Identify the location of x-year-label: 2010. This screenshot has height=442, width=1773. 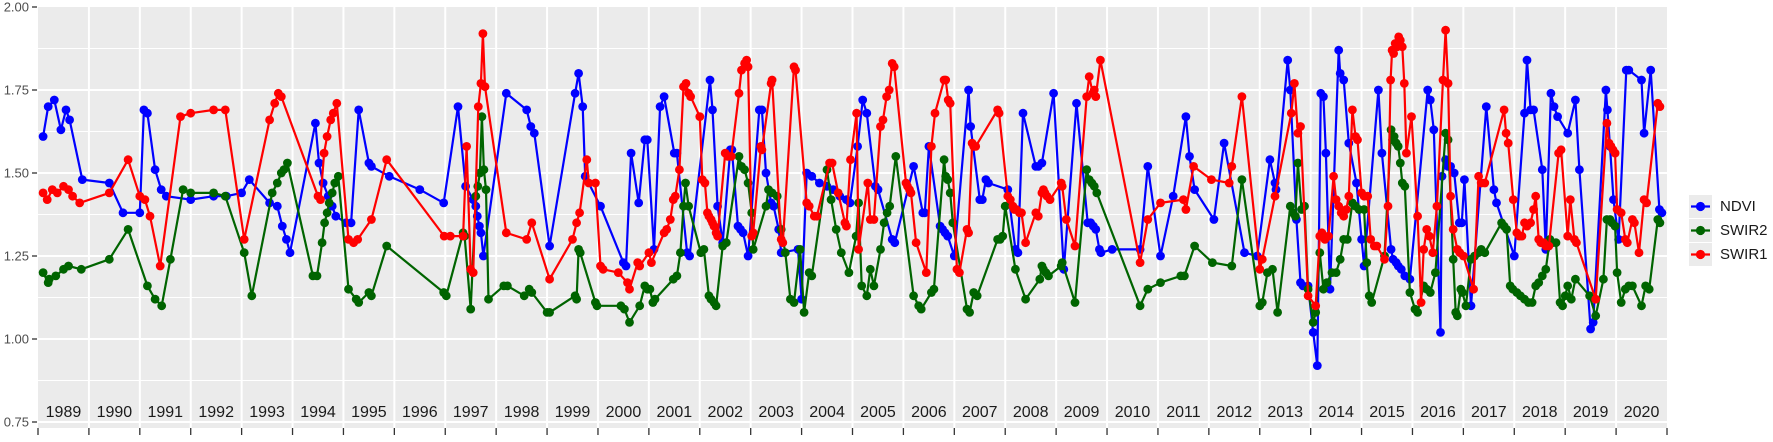
(1133, 412).